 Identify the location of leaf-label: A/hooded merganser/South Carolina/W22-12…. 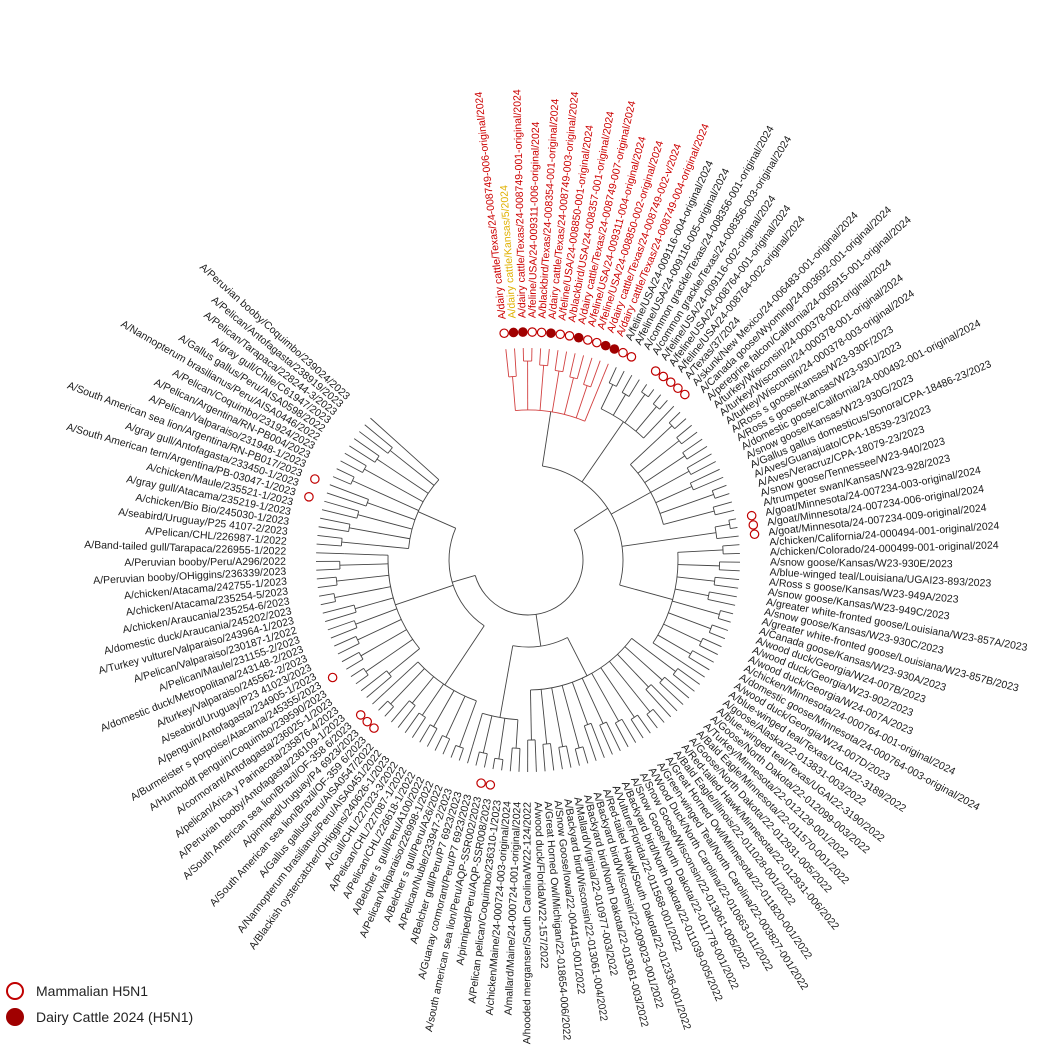
(527, 923).